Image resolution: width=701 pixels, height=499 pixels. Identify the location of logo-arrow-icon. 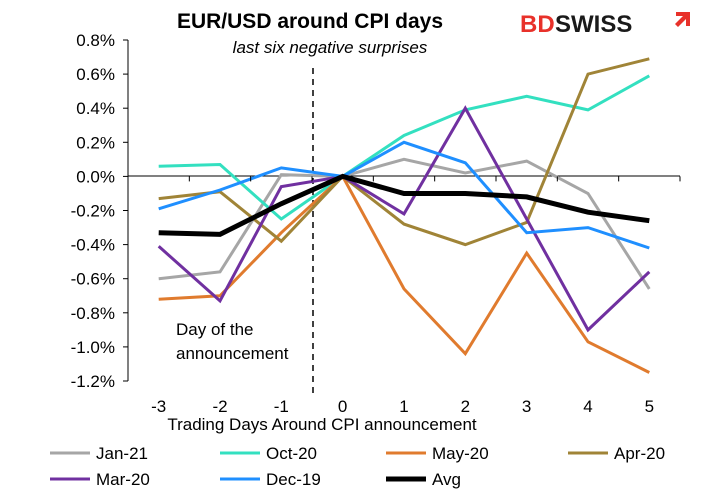
(682, 19).